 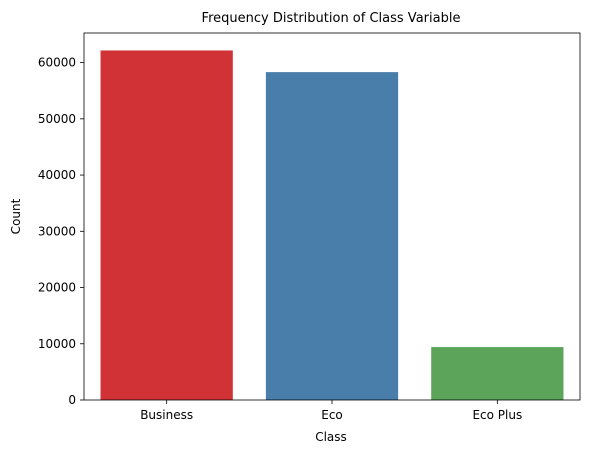 What do you see at coordinates (331, 18) in the screenshot?
I see `chart-title: Frequency Distribution of Class Variable` at bounding box center [331, 18].